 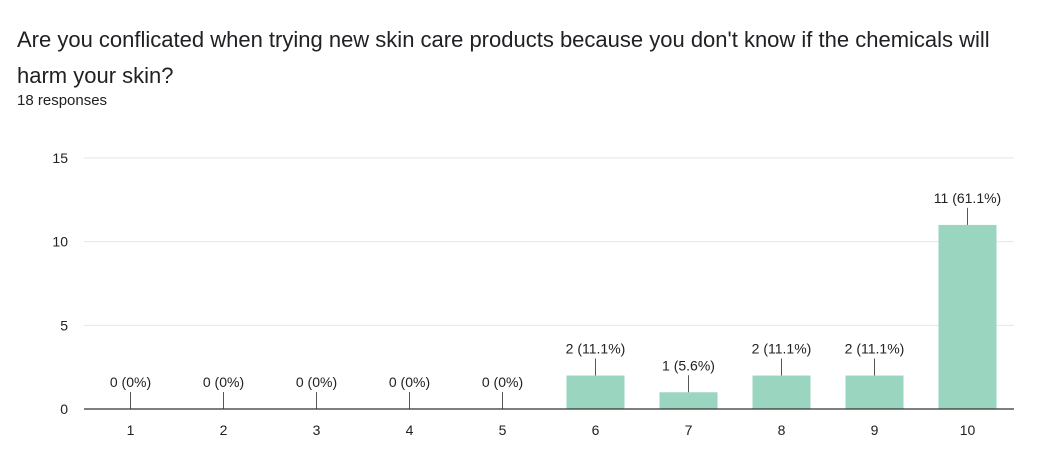 I want to click on y-tick-label: 5, so click(x=64, y=325).